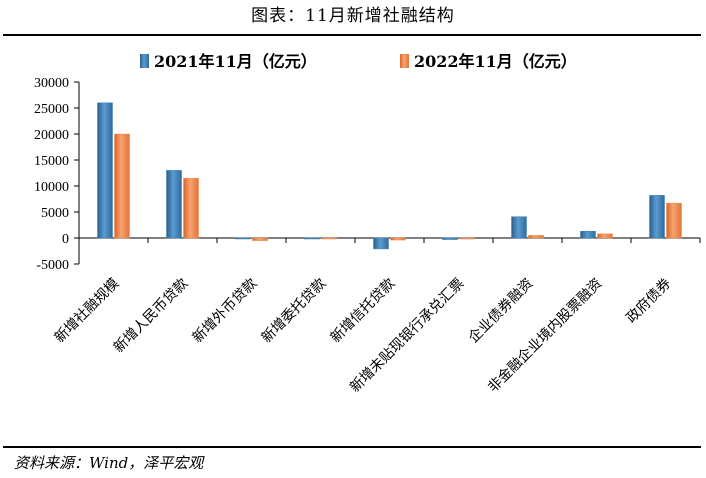 This screenshot has height=478, width=706. What do you see at coordinates (544, 335) in the screenshot?
I see `x-category-label: 非金融企业境内股票融资` at bounding box center [544, 335].